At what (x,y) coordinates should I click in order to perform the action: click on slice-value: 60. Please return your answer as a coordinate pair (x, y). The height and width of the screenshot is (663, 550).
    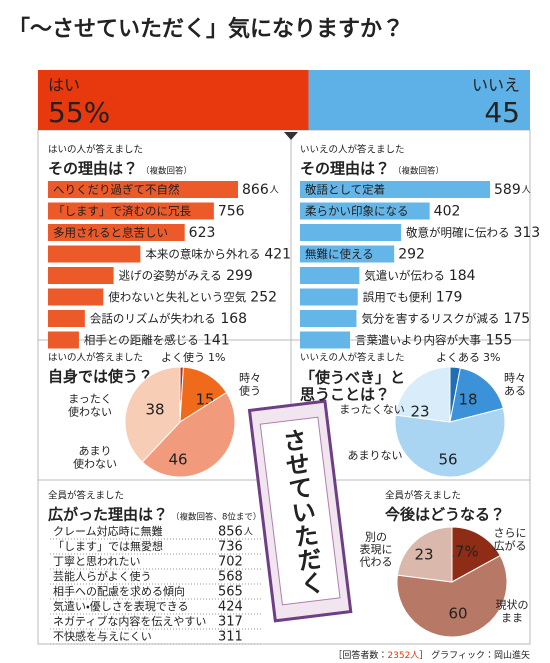
    Looking at the image, I should click on (457, 614).